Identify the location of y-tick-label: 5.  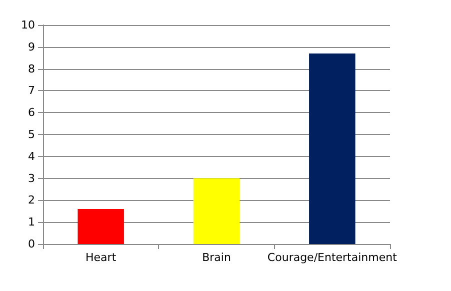
(31, 134).